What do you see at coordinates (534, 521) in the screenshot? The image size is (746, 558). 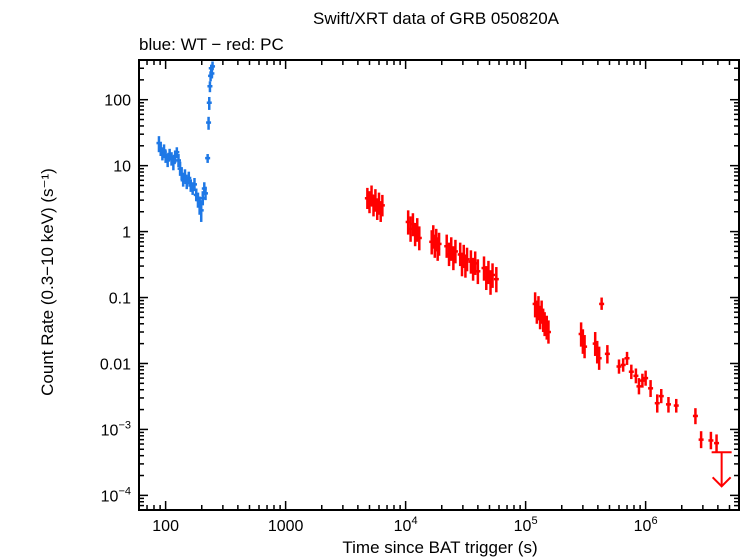 I see `x-tick-label-exponent: 5` at bounding box center [534, 521].